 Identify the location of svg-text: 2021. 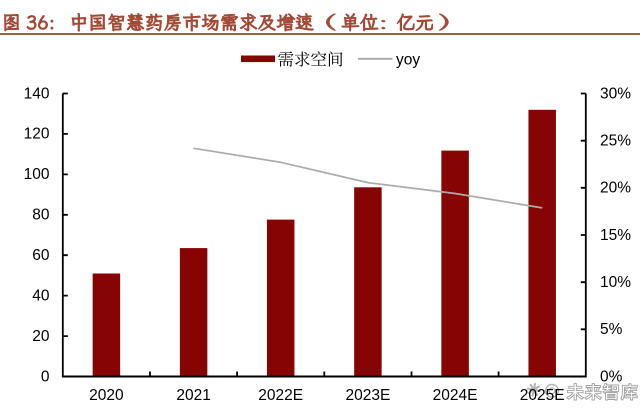
(193, 395).